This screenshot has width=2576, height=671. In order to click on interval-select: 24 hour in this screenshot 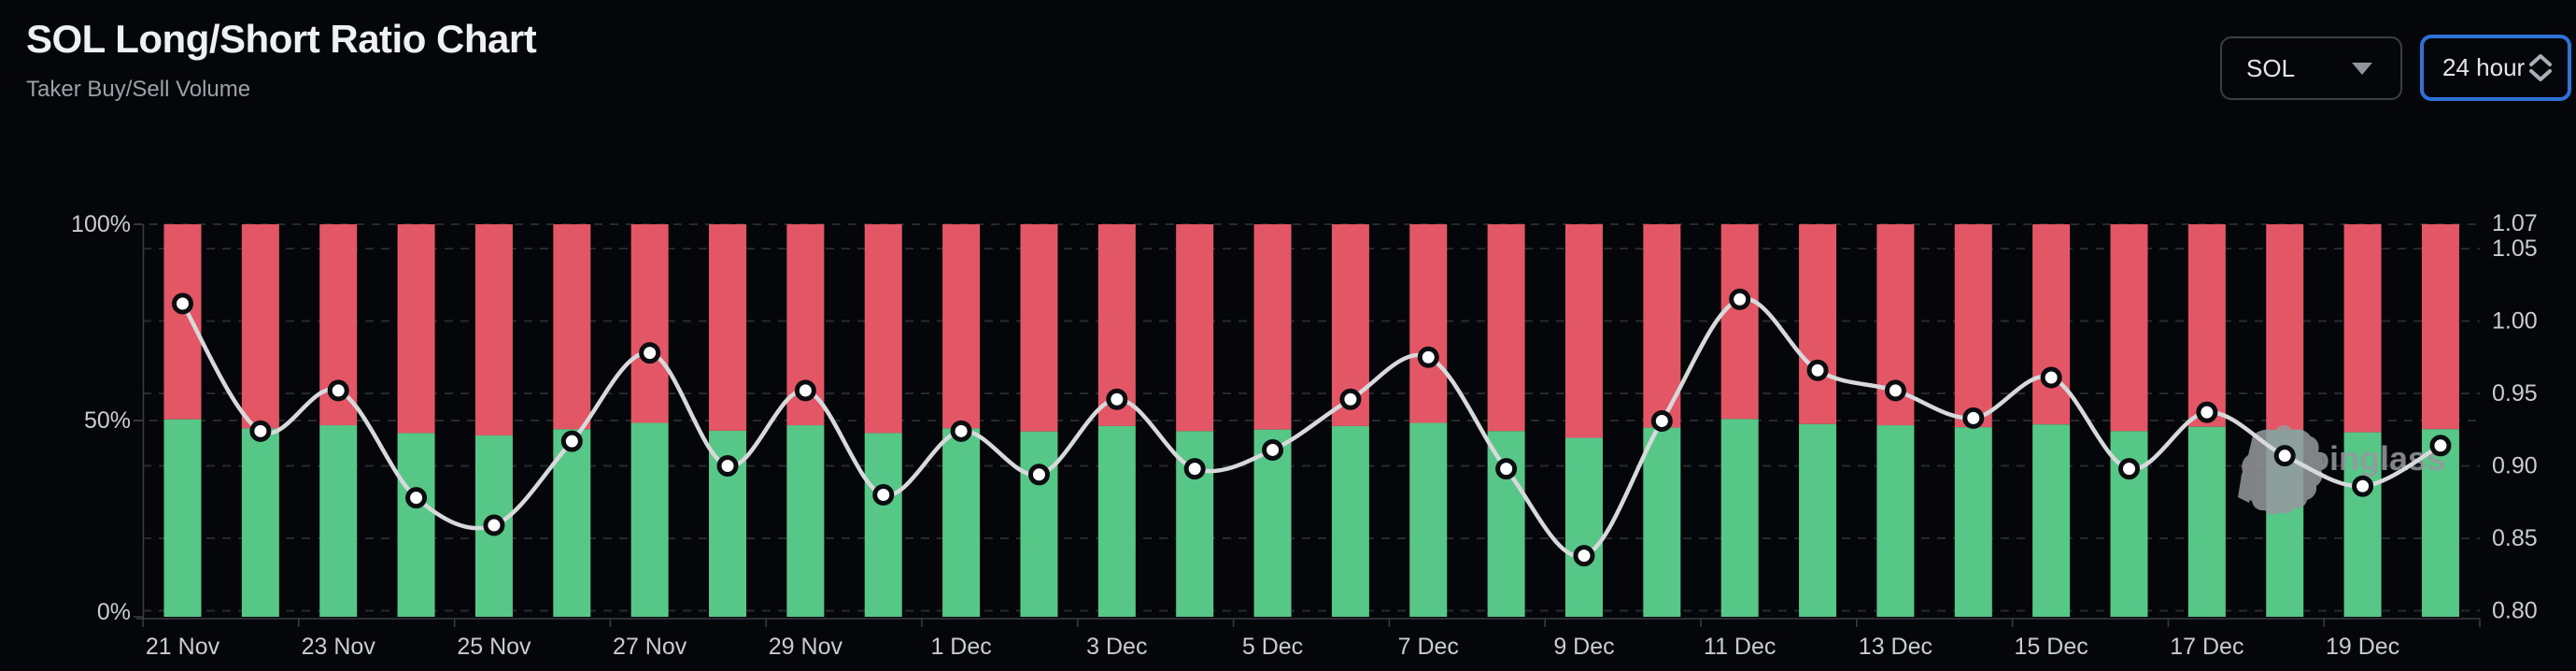, I will do `click(2495, 68)`.